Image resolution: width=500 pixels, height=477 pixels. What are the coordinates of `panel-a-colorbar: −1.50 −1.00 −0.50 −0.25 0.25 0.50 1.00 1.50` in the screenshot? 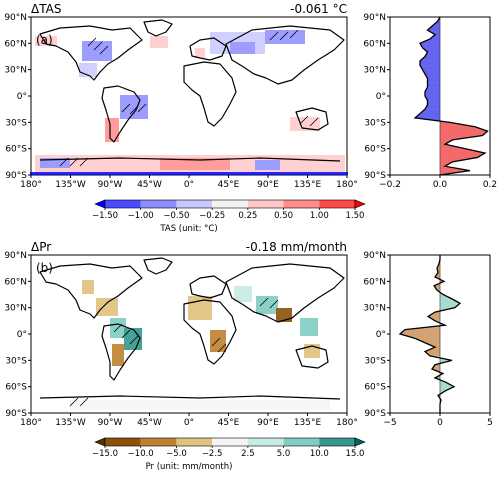 It's located at (229, 210).